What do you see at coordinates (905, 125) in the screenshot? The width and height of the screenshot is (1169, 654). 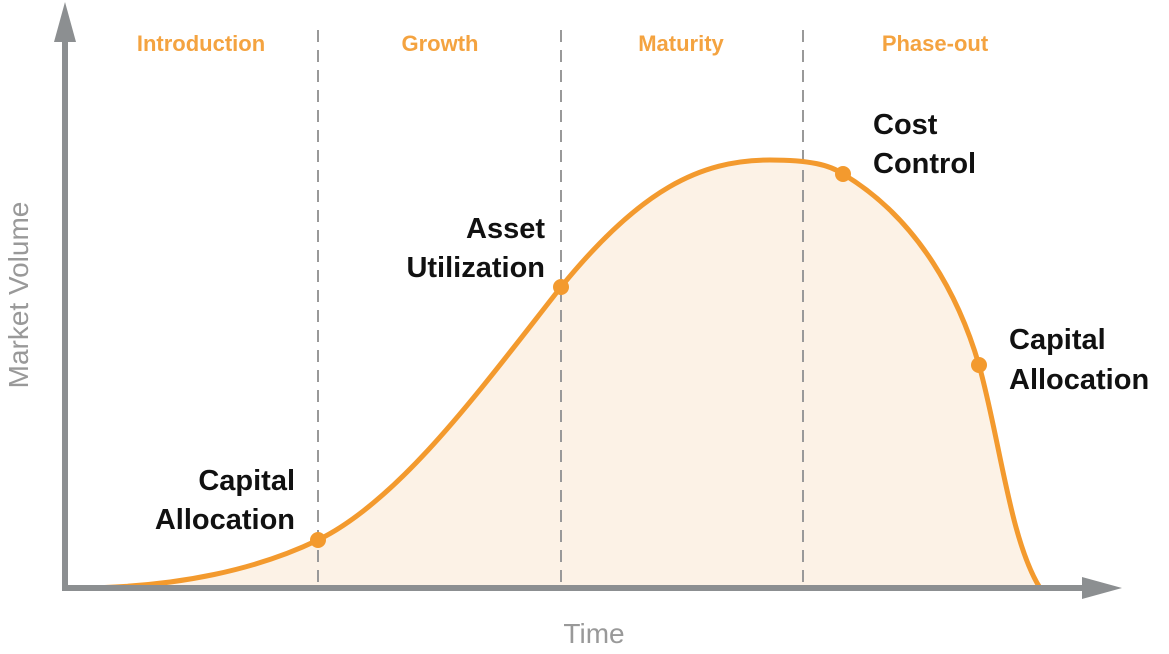 I see `point-label: Cost` at bounding box center [905, 125].